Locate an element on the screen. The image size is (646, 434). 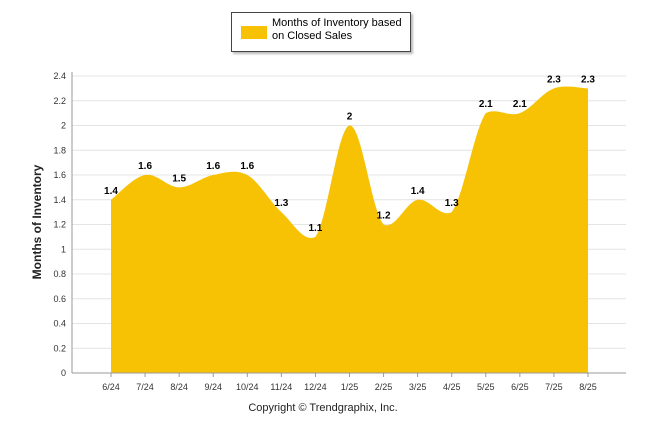
y-tick-label: 1.2 is located at coordinates (59, 225).